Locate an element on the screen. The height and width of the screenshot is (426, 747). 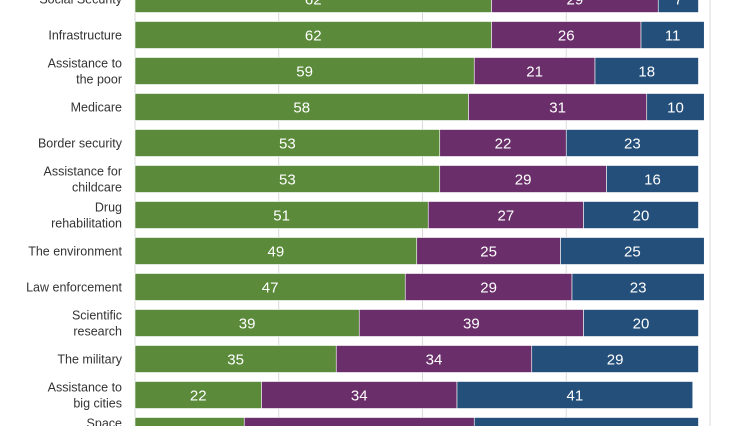
data-label: 41 is located at coordinates (575, 396).